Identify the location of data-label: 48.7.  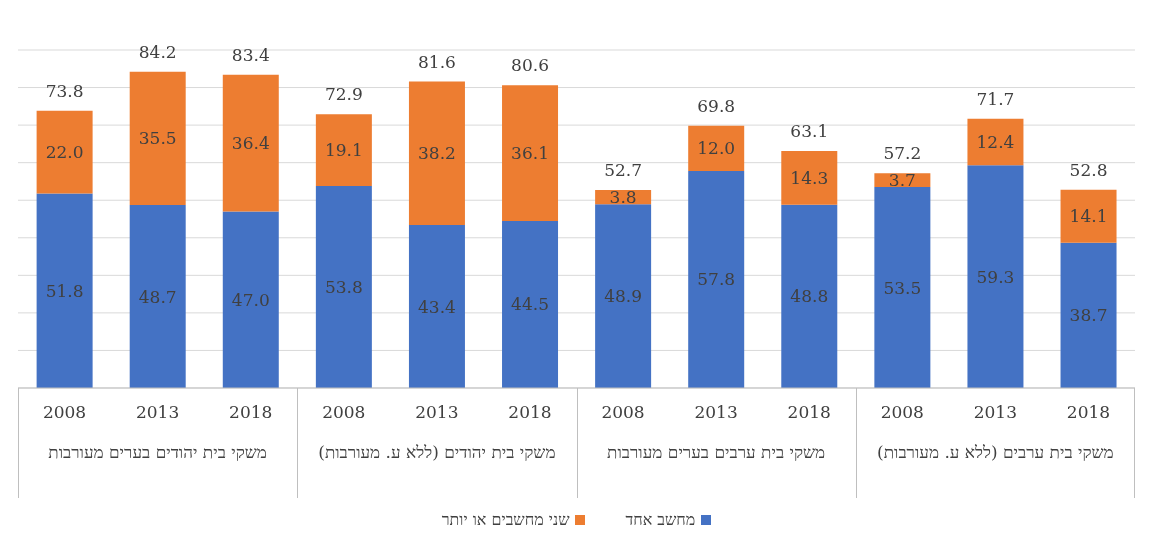
(157, 296).